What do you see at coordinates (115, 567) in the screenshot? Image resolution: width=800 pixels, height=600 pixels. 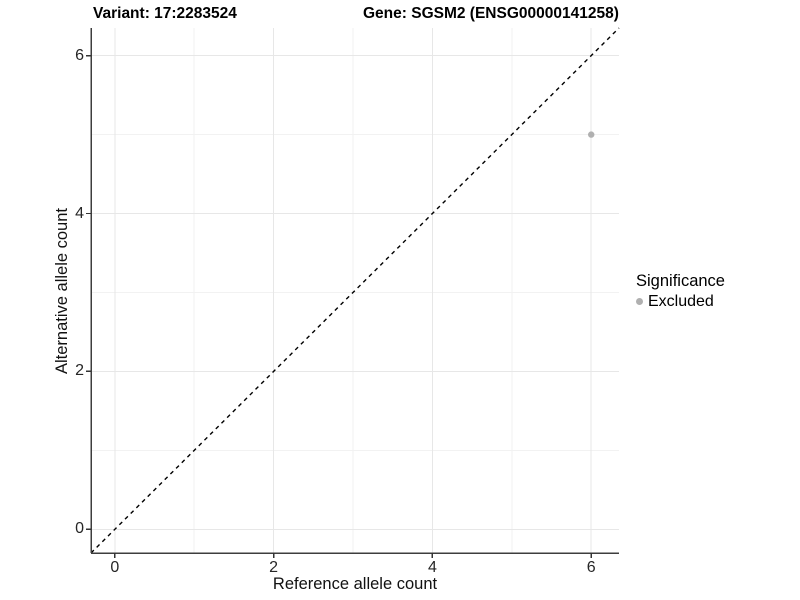 I see `x-tick-label: 0` at bounding box center [115, 567].